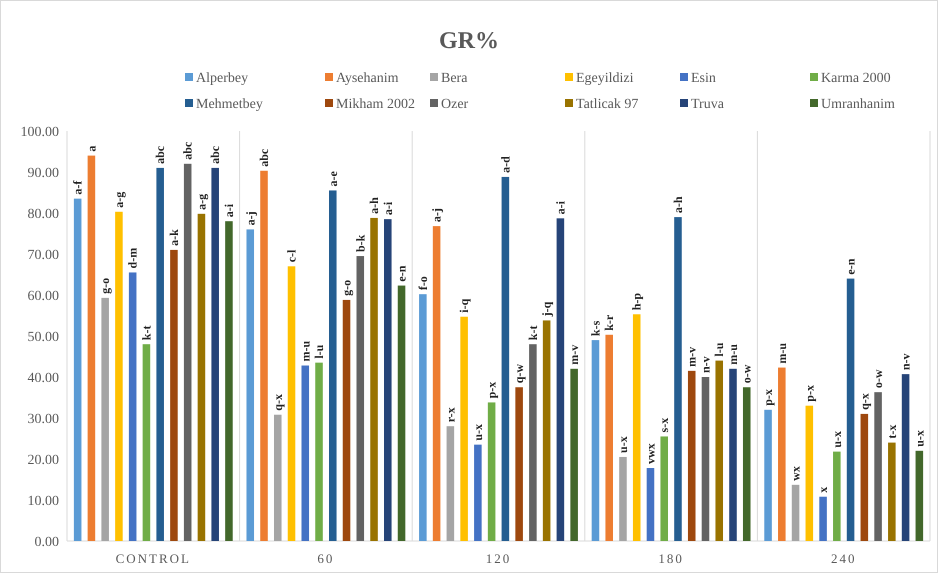 The image size is (938, 573). What do you see at coordinates (153, 558) in the screenshot?
I see `x-tick-label: CONTROL` at bounding box center [153, 558].